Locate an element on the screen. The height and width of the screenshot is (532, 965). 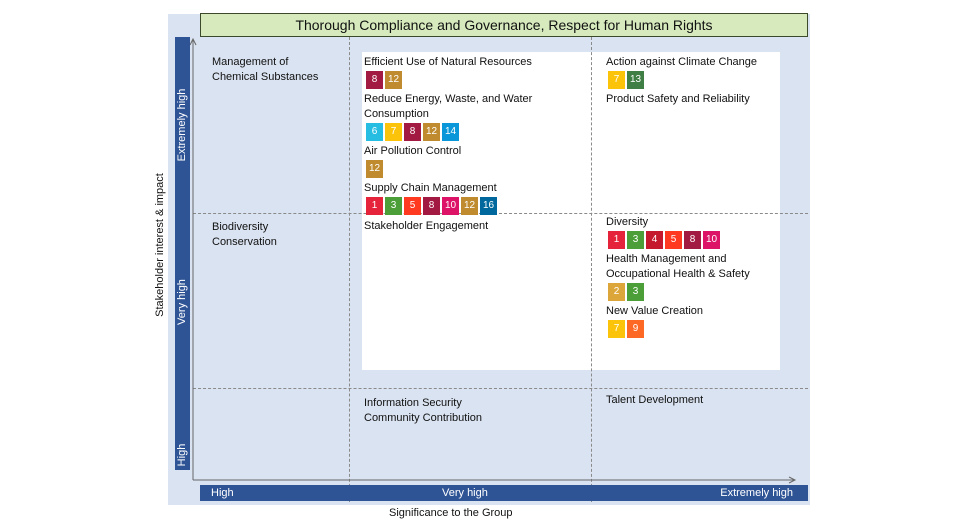
y-axis-title: Stakeholder interest & impact is located at coordinates (160, 245).